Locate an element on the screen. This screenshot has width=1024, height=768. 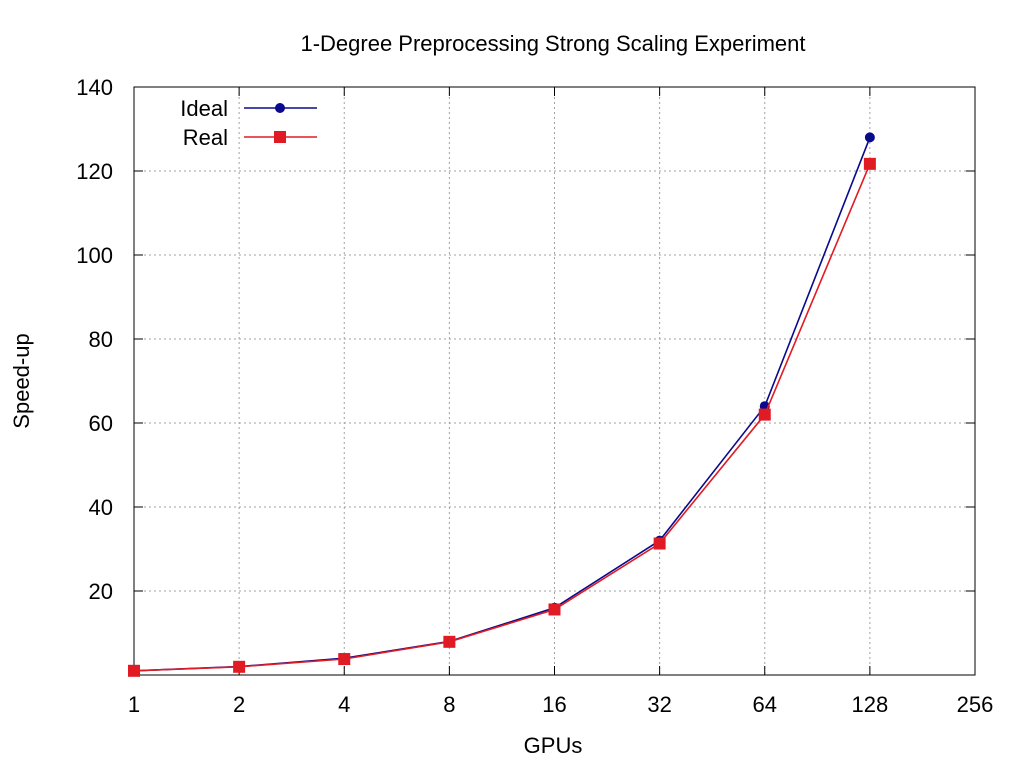
x-tick-labels: 1 2 4 8 16 32 64 128 256 is located at coordinates (560, 704).